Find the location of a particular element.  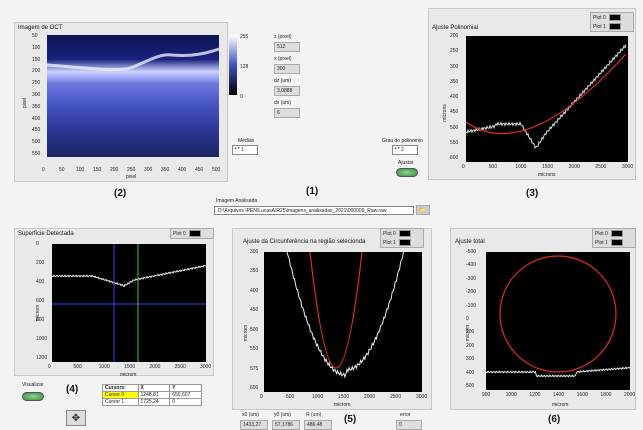

tot-xticks-tick: 1000 is located at coordinates (511, 395).